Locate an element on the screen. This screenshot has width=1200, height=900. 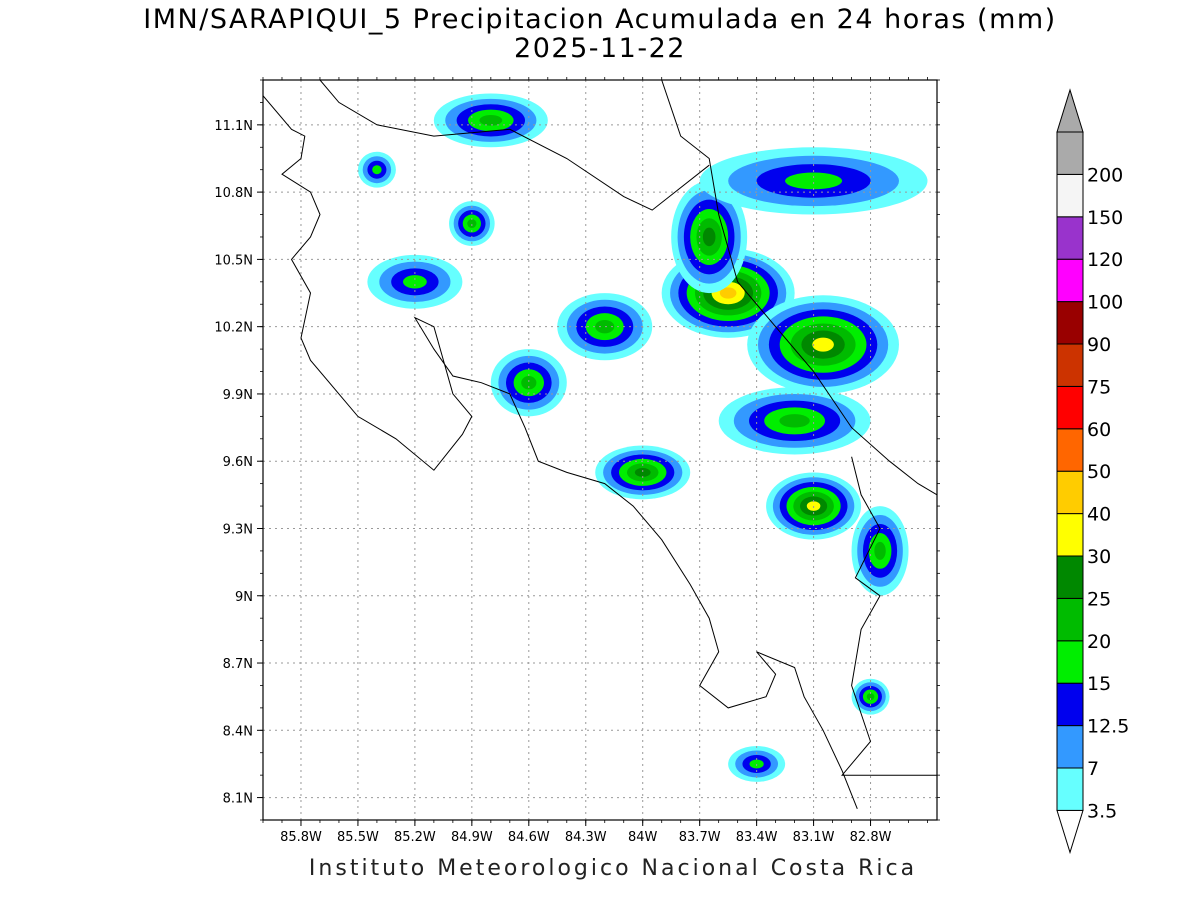
colorbar-min-arrow is located at coordinates (1070, 832).